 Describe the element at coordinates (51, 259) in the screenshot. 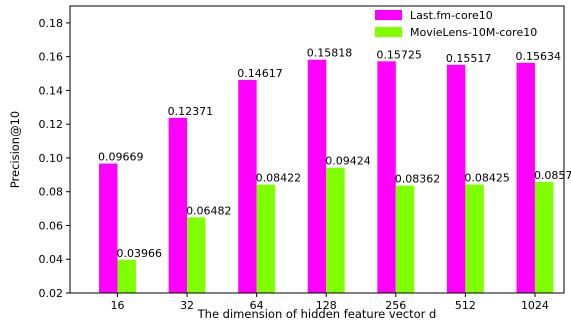

I see `y-tick-label: 0.04` at that location.